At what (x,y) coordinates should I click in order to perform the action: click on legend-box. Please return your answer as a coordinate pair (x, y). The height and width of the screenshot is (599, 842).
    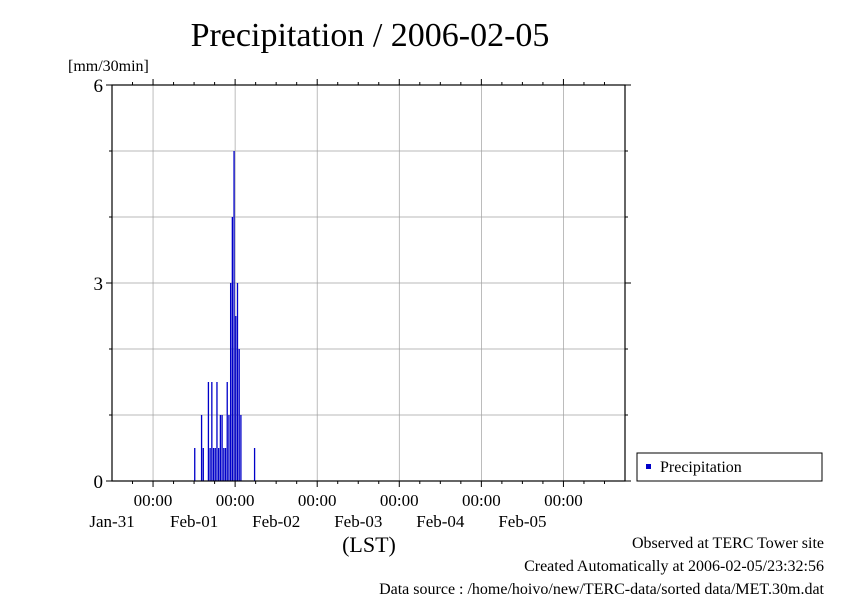
    Looking at the image, I should click on (729, 467).